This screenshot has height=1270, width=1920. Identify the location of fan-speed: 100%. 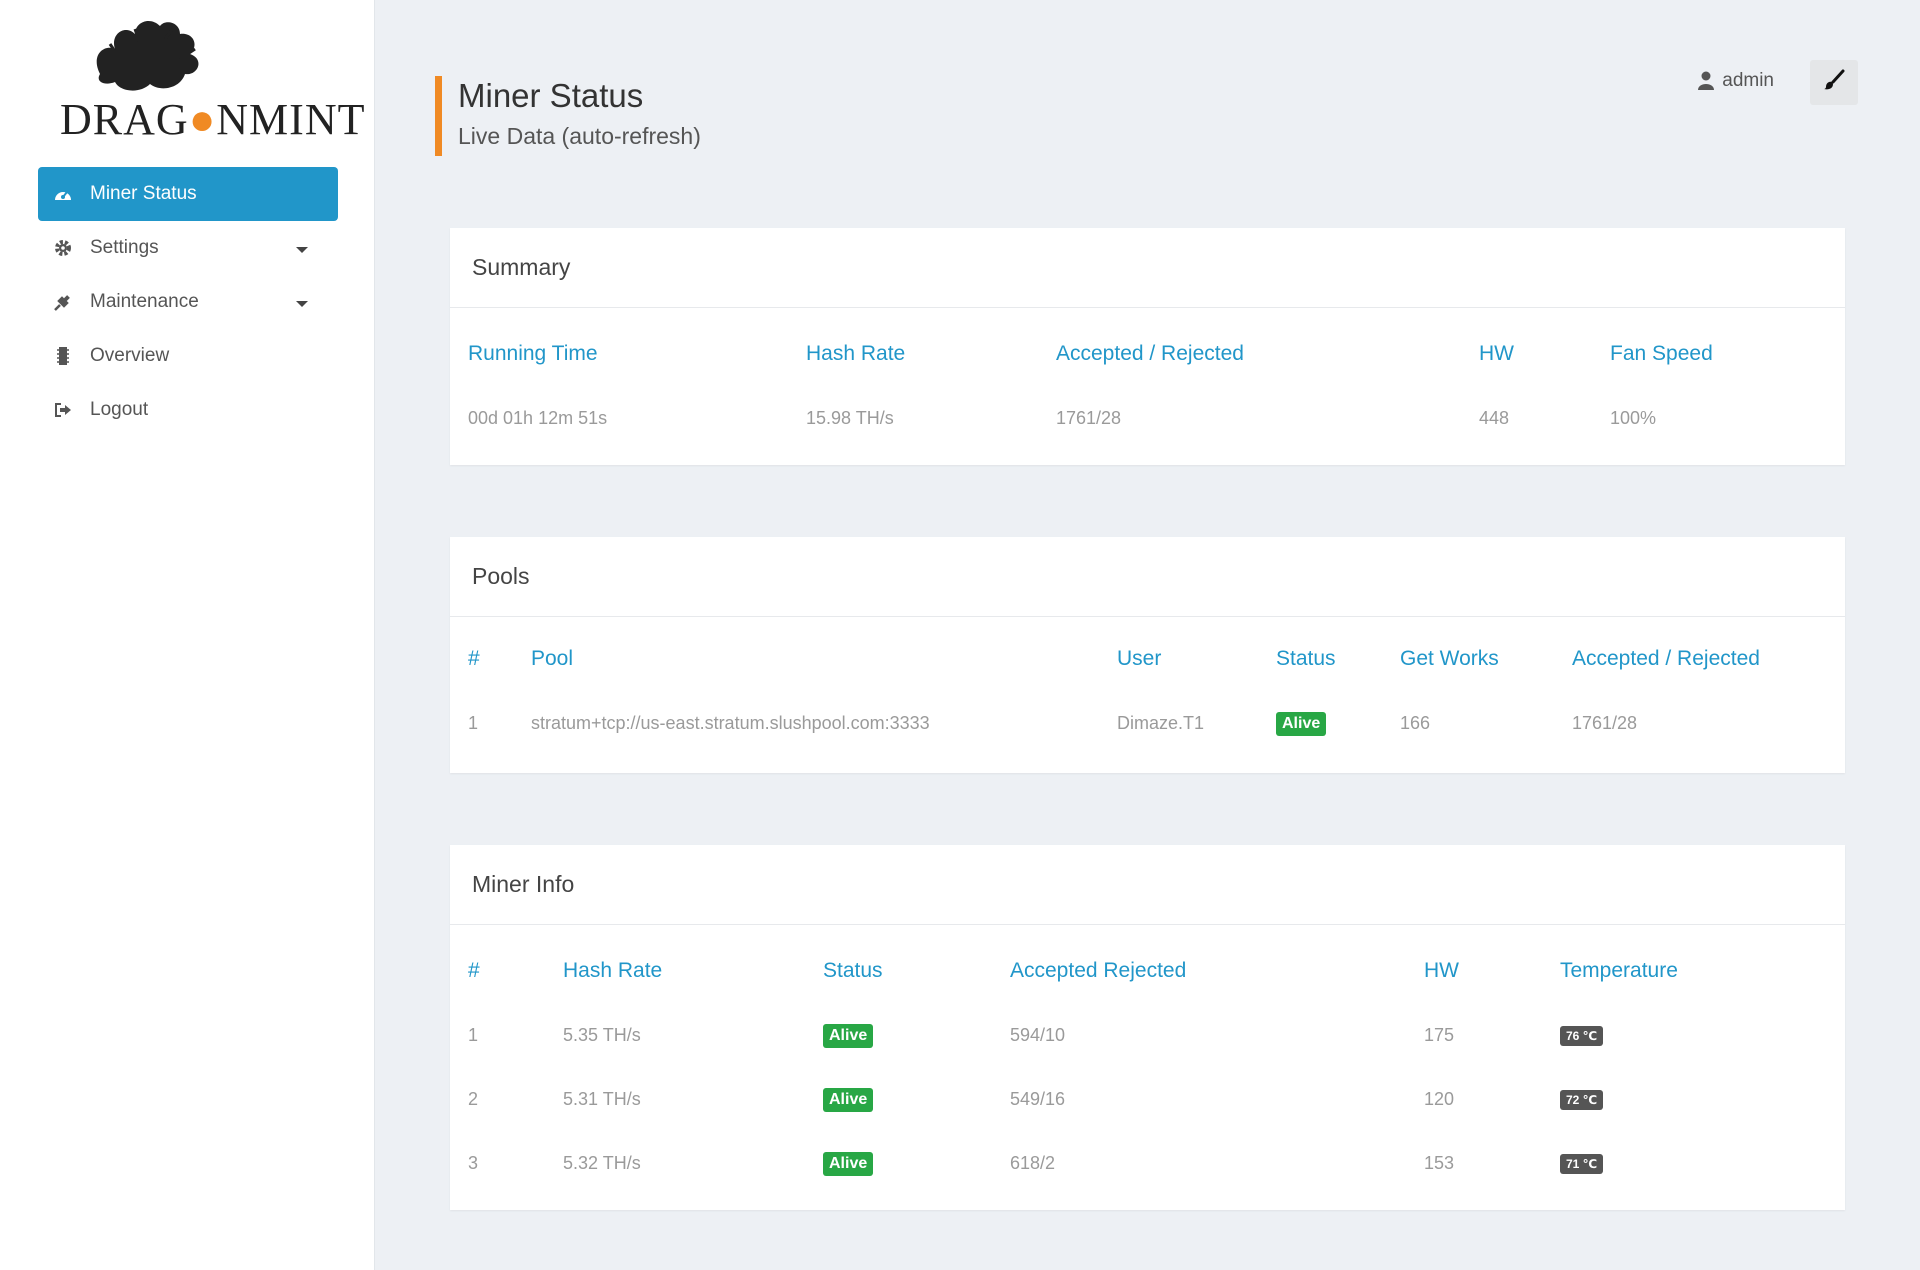
(1633, 418).